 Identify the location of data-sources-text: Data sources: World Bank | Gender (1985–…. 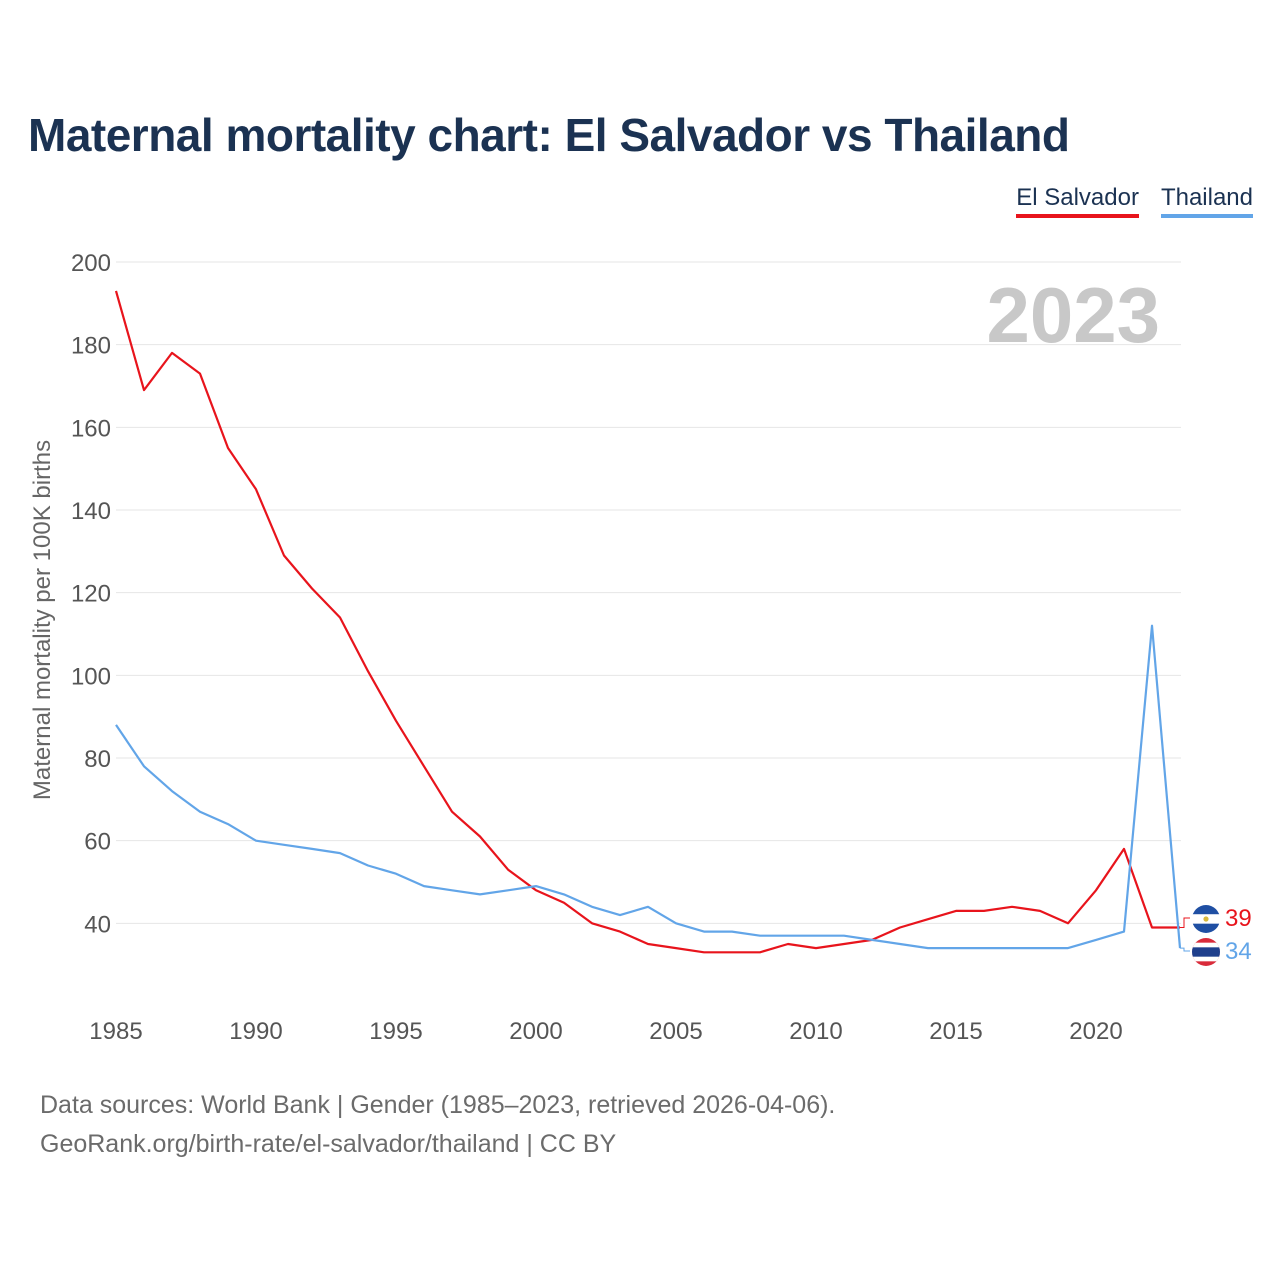
(438, 1105).